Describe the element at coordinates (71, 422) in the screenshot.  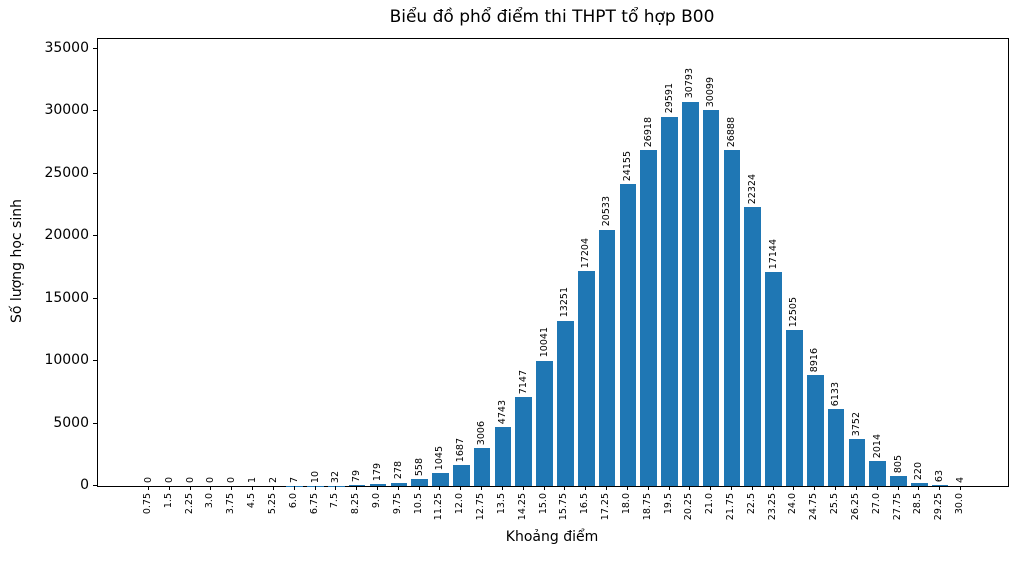
I see `y-tick-label: 5000` at that location.